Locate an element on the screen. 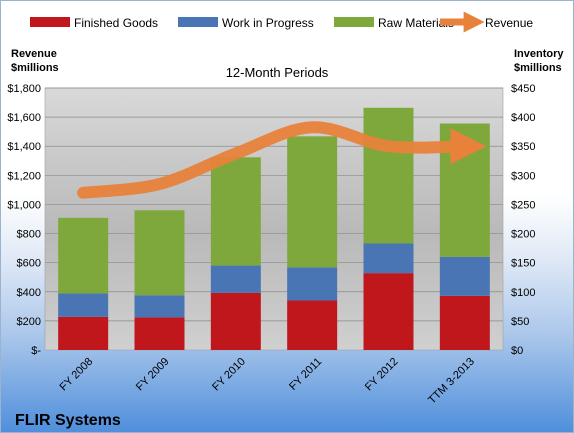 The width and height of the screenshot is (574, 433). revenue-line-group is located at coordinates (282, 160).